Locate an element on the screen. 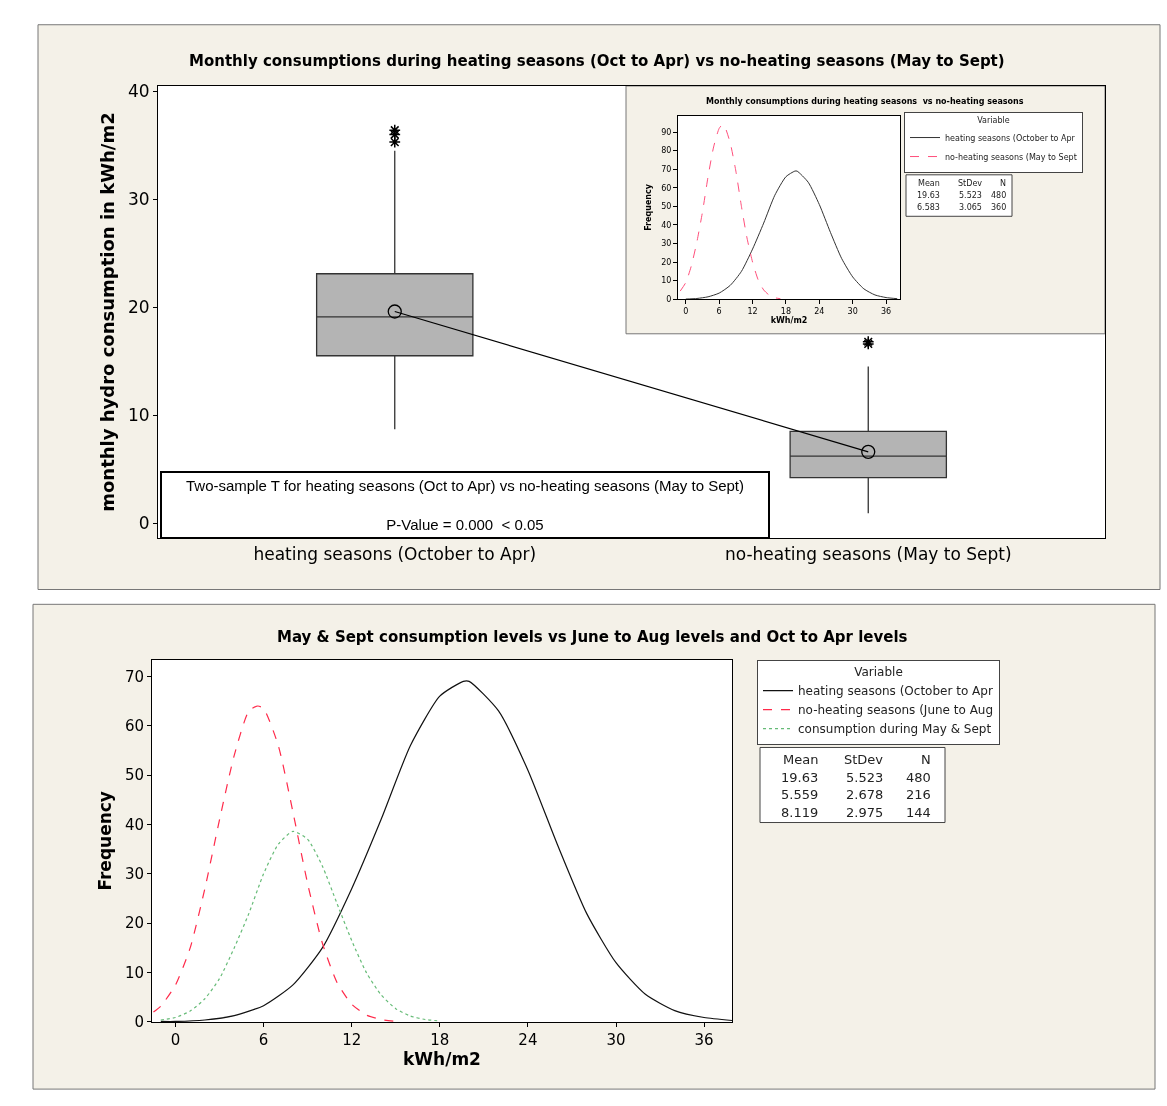 Image resolution: width=1167 pixels, height=1106 pixels. legend-label: no-heating seasons (June to Aug is located at coordinates (896, 710).